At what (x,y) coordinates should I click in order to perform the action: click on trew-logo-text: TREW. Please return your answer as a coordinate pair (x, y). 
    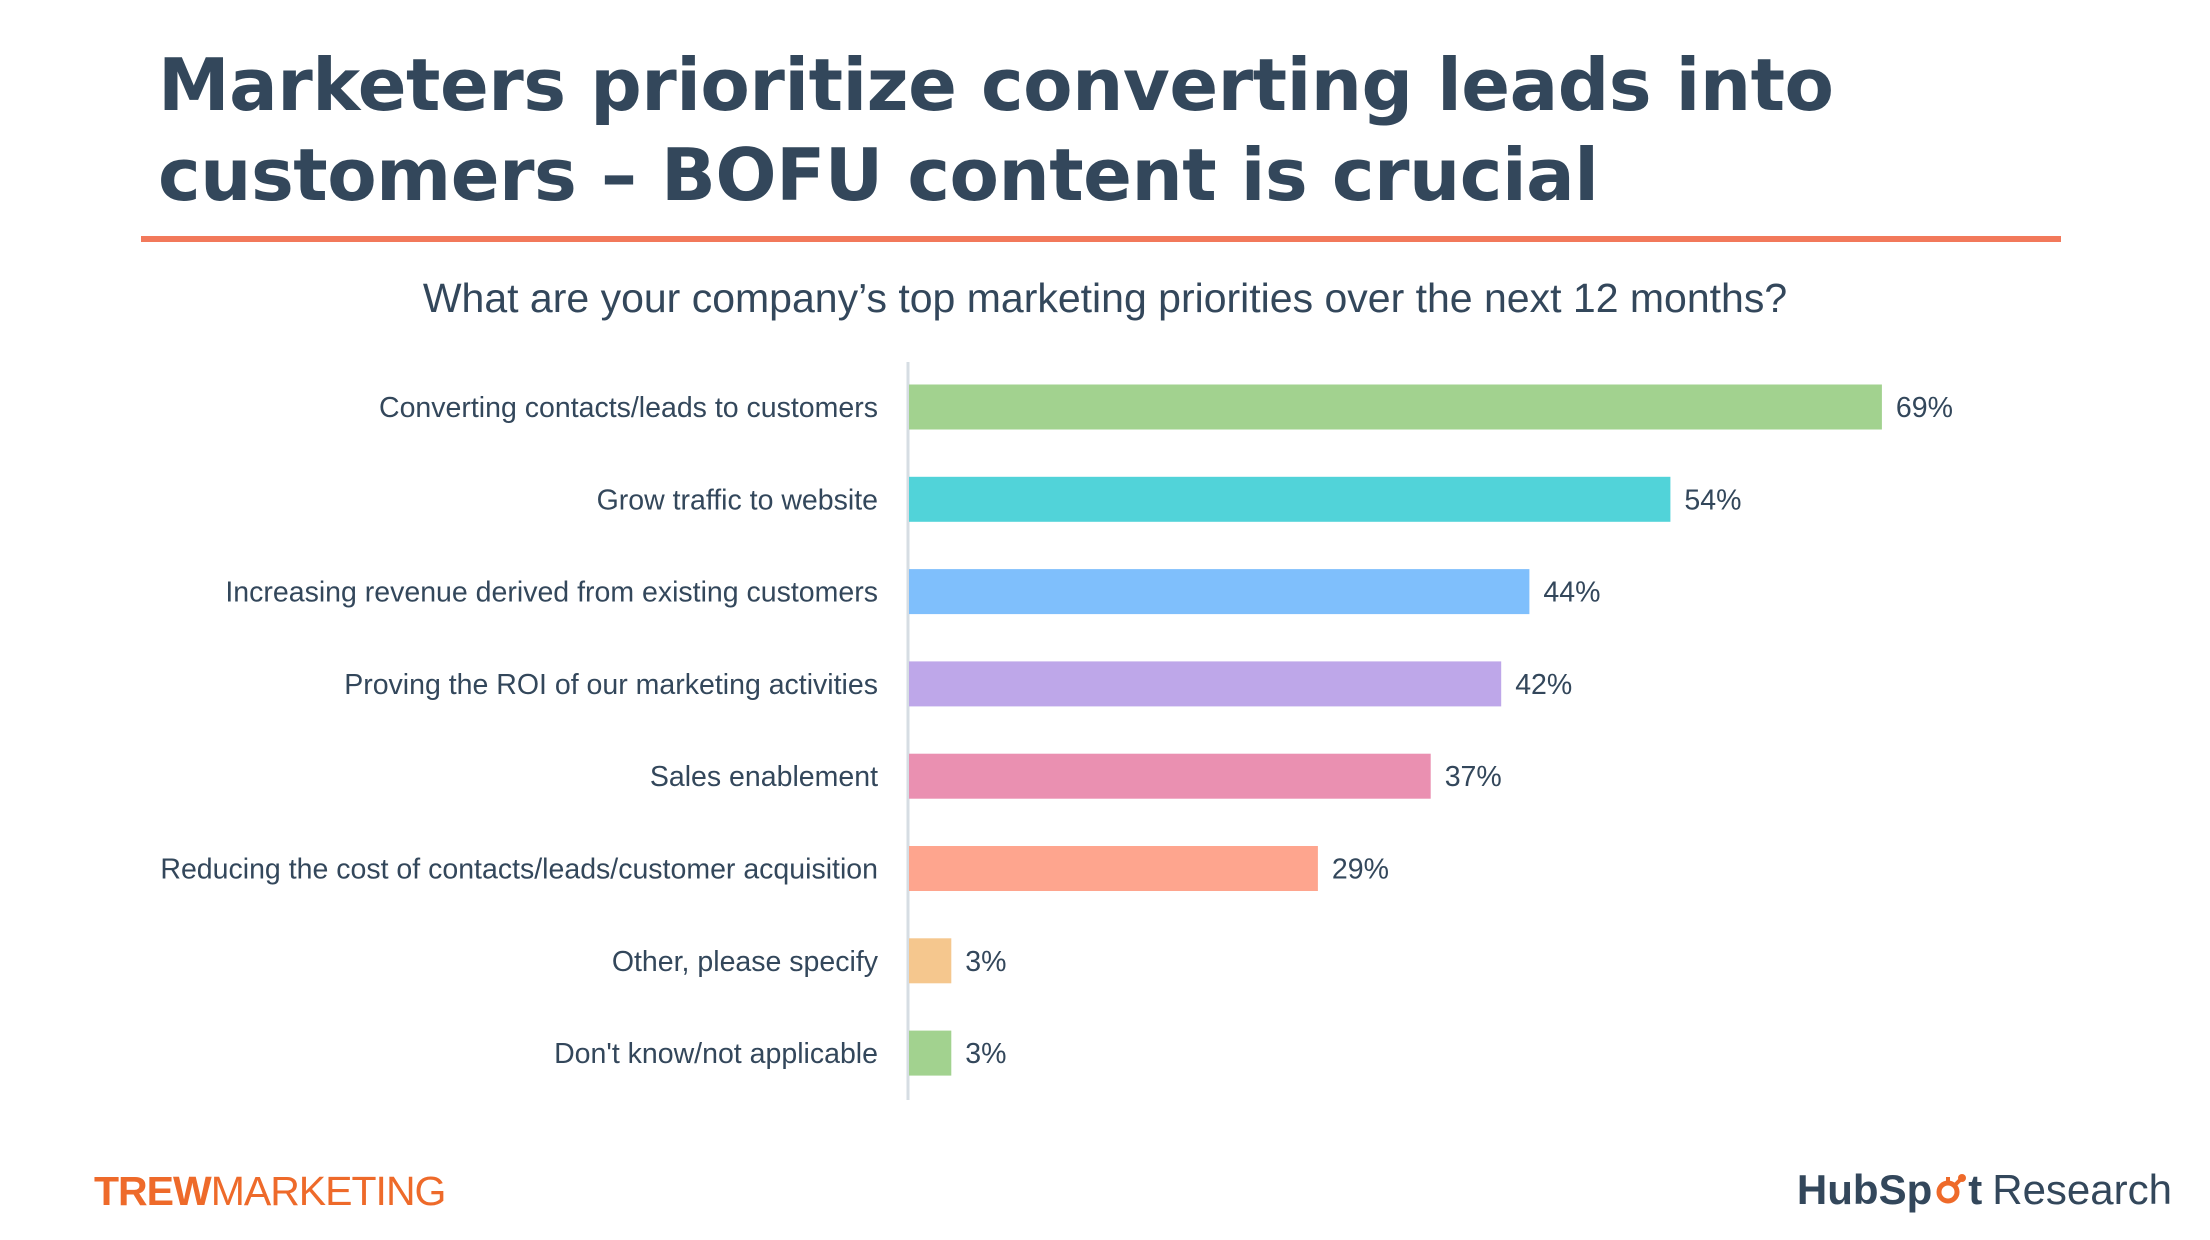
    Looking at the image, I should click on (153, 1191).